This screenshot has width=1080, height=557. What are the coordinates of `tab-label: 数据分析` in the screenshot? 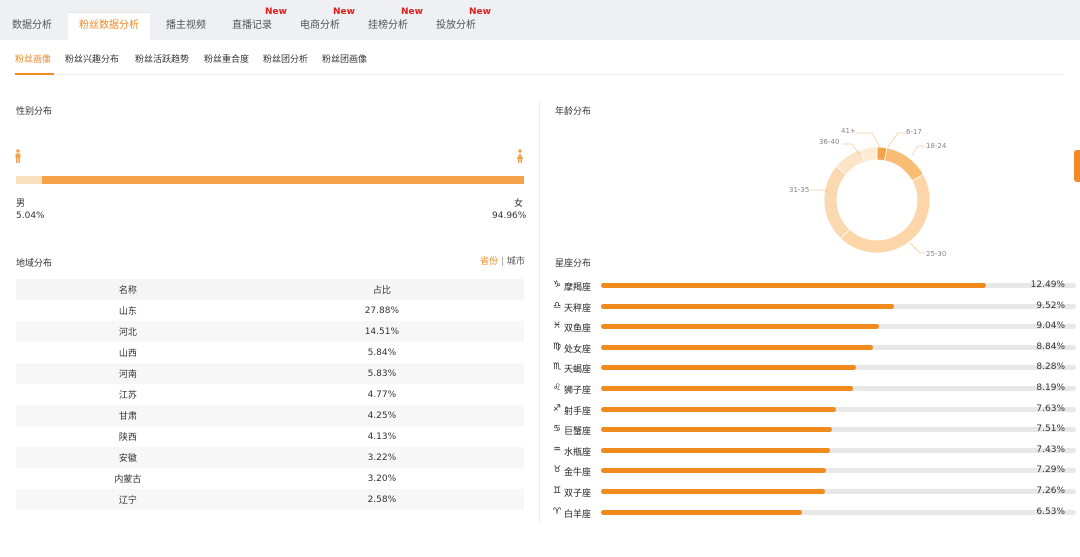 It's located at (32, 25).